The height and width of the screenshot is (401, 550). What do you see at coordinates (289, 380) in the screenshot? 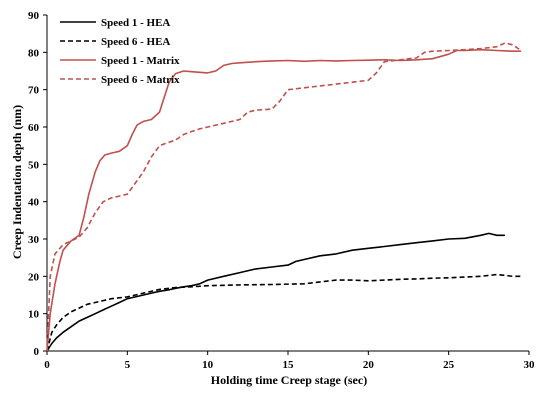
I see `x-axis-title: Holding time Creep stage (sec)` at bounding box center [289, 380].